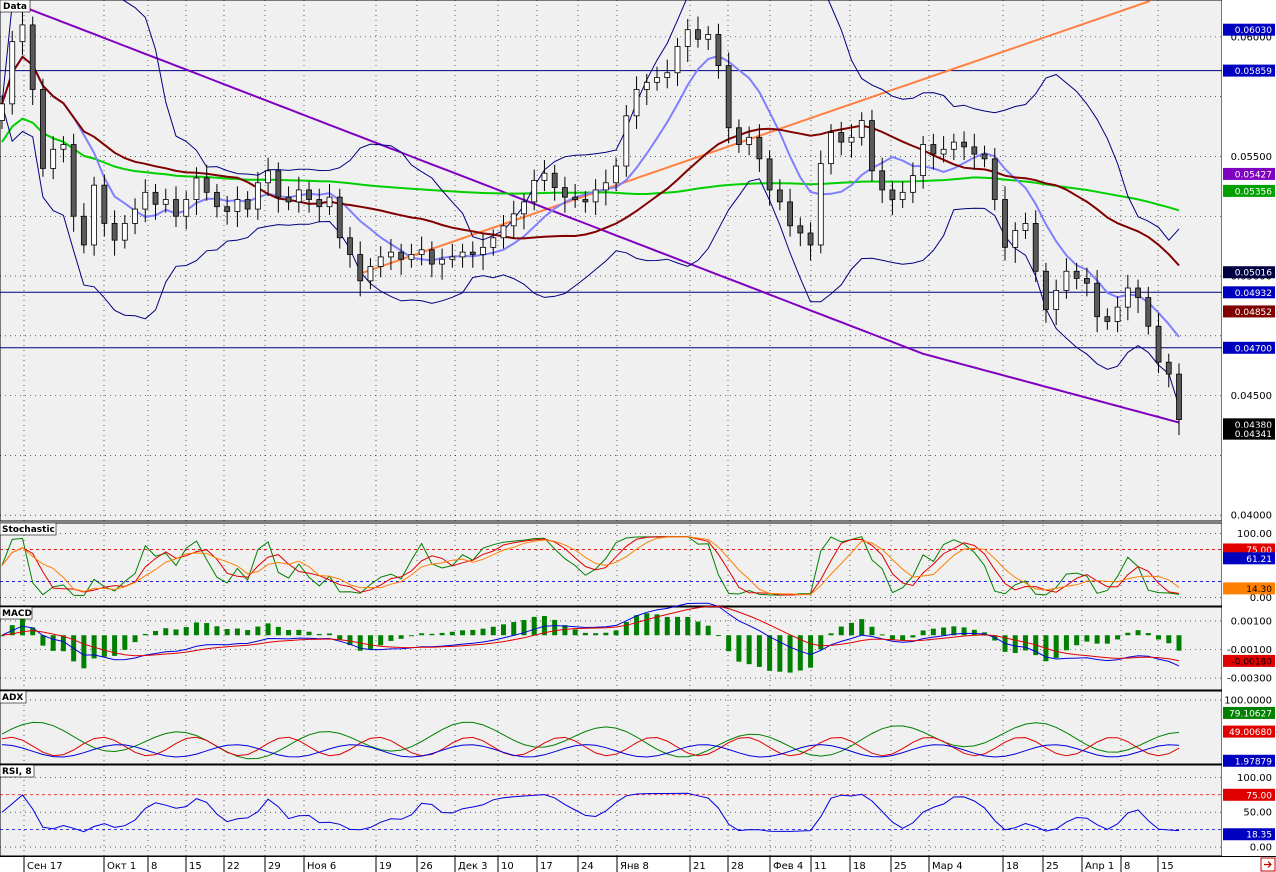  What do you see at coordinates (1249, 731) in the screenshot?
I see `adx-value-tag` at bounding box center [1249, 731].